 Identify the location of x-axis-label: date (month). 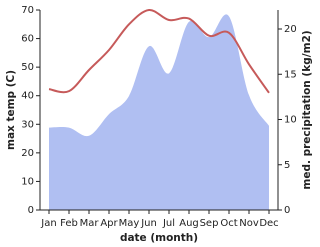
(159, 238).